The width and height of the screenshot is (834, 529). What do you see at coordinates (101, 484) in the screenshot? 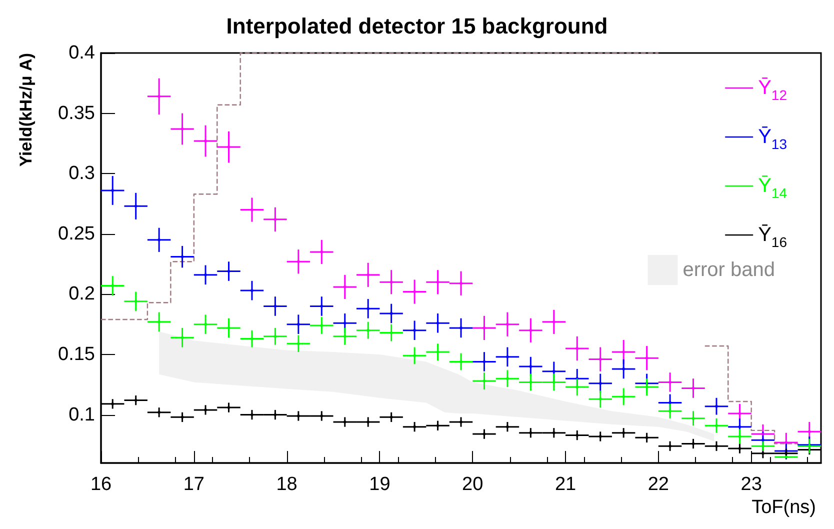
I see `x-tick-label: 16` at bounding box center [101, 484].